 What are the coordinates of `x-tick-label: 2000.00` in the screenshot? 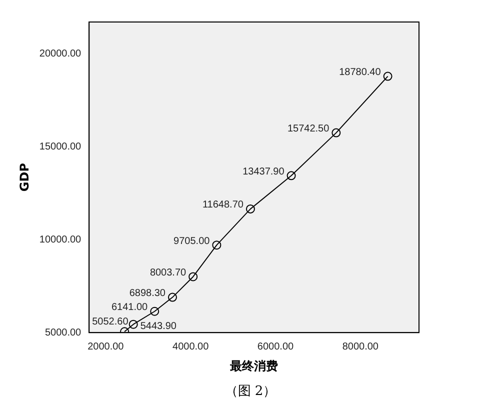 It's located at (106, 346).